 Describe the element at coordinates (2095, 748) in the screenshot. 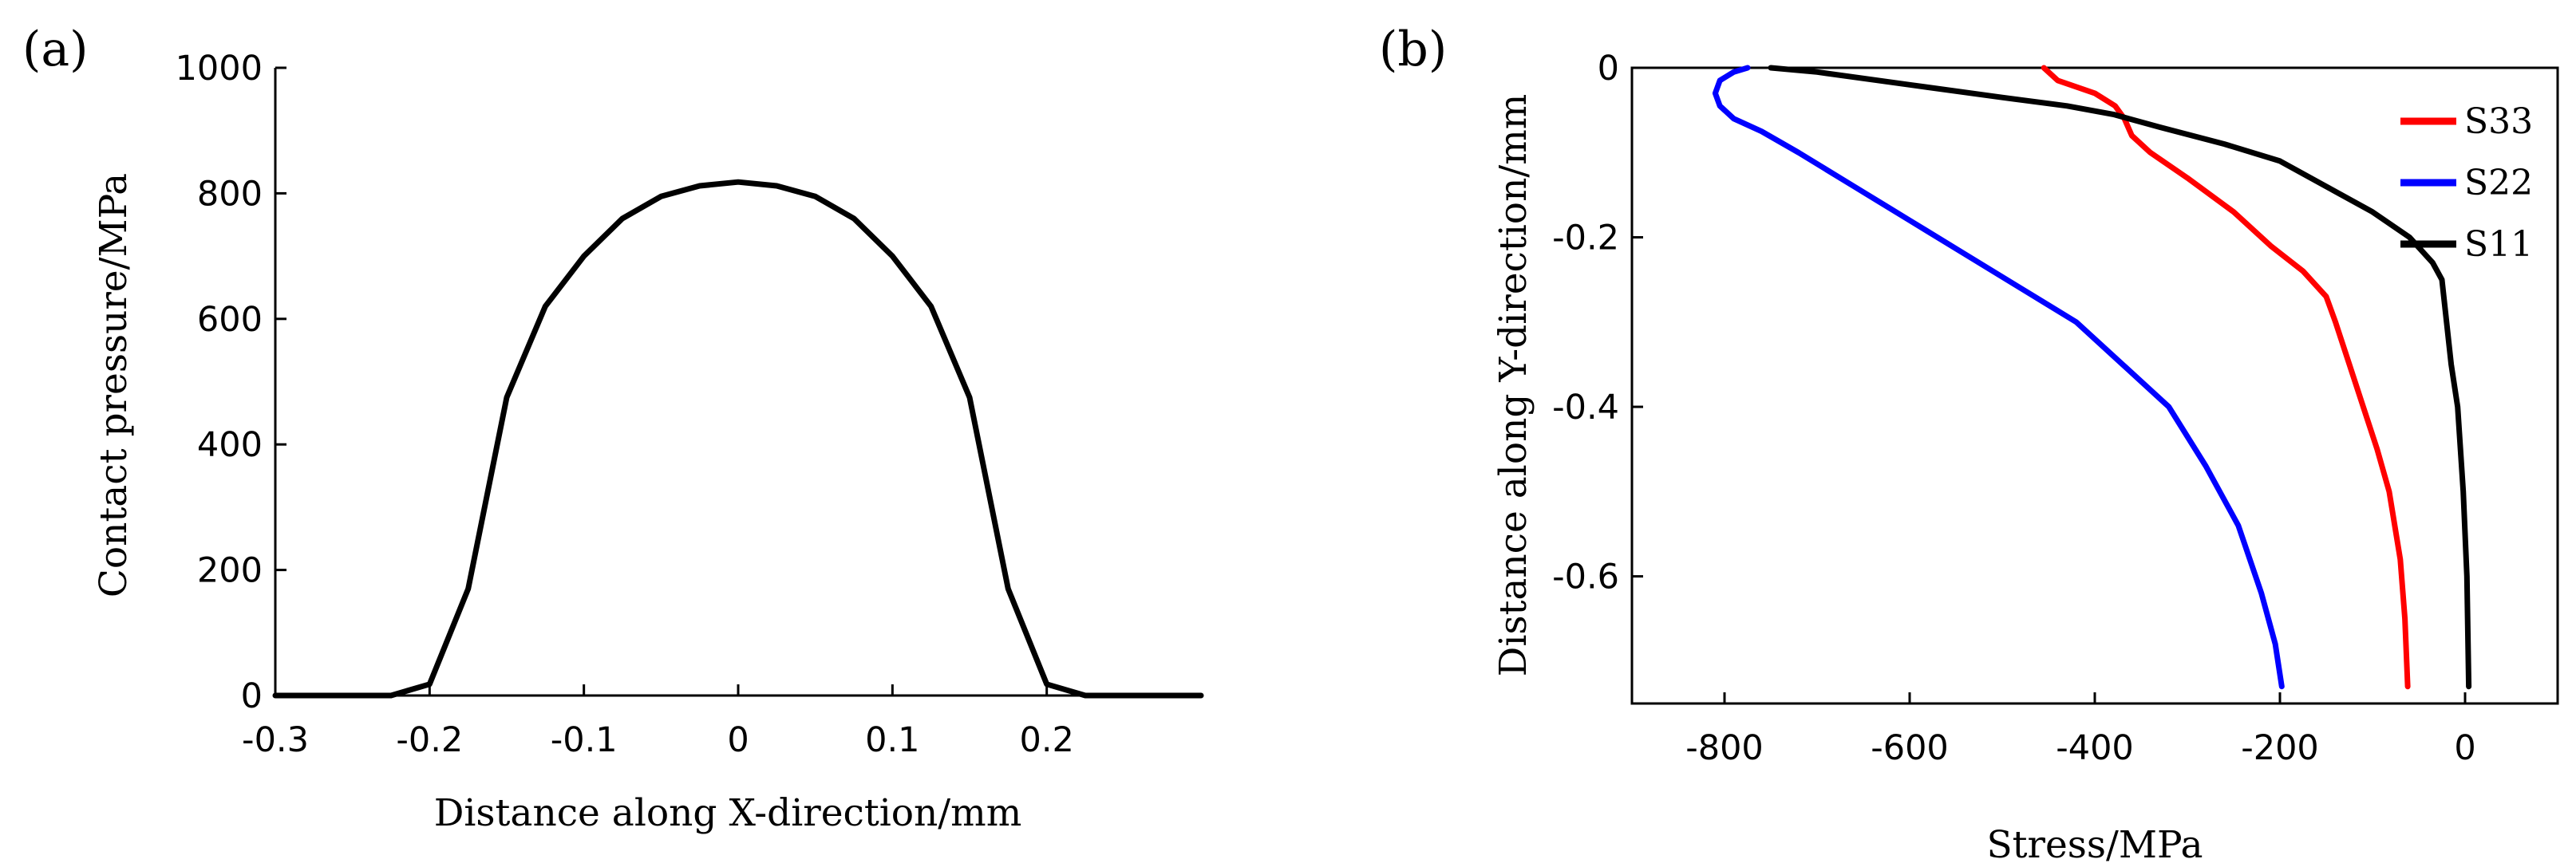

I see `panel-b-x-tick-label: -400` at that location.